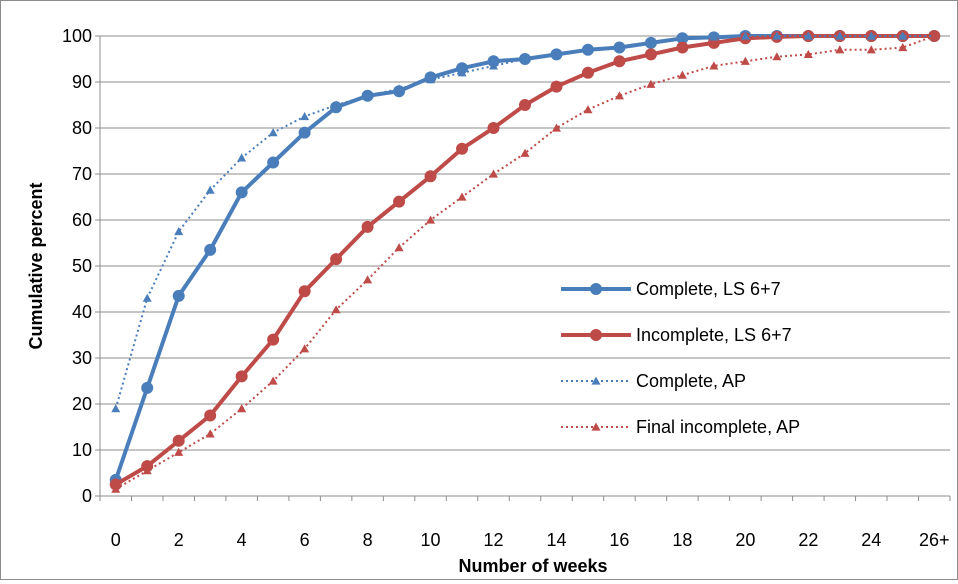  I want to click on y-tick-label: 20, so click(82, 404).